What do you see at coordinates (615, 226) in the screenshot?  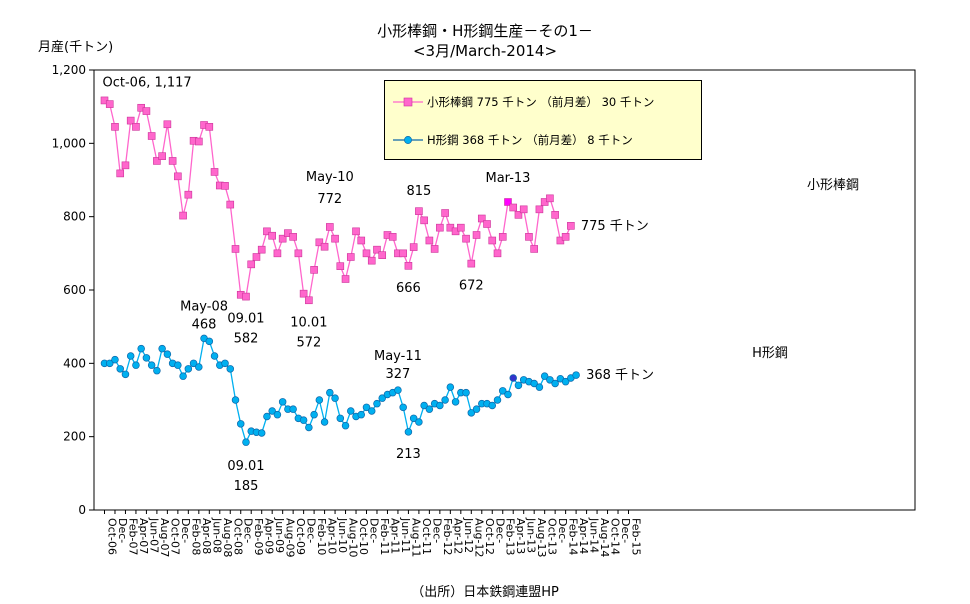 I see `end-label: 775 千トン` at bounding box center [615, 226].